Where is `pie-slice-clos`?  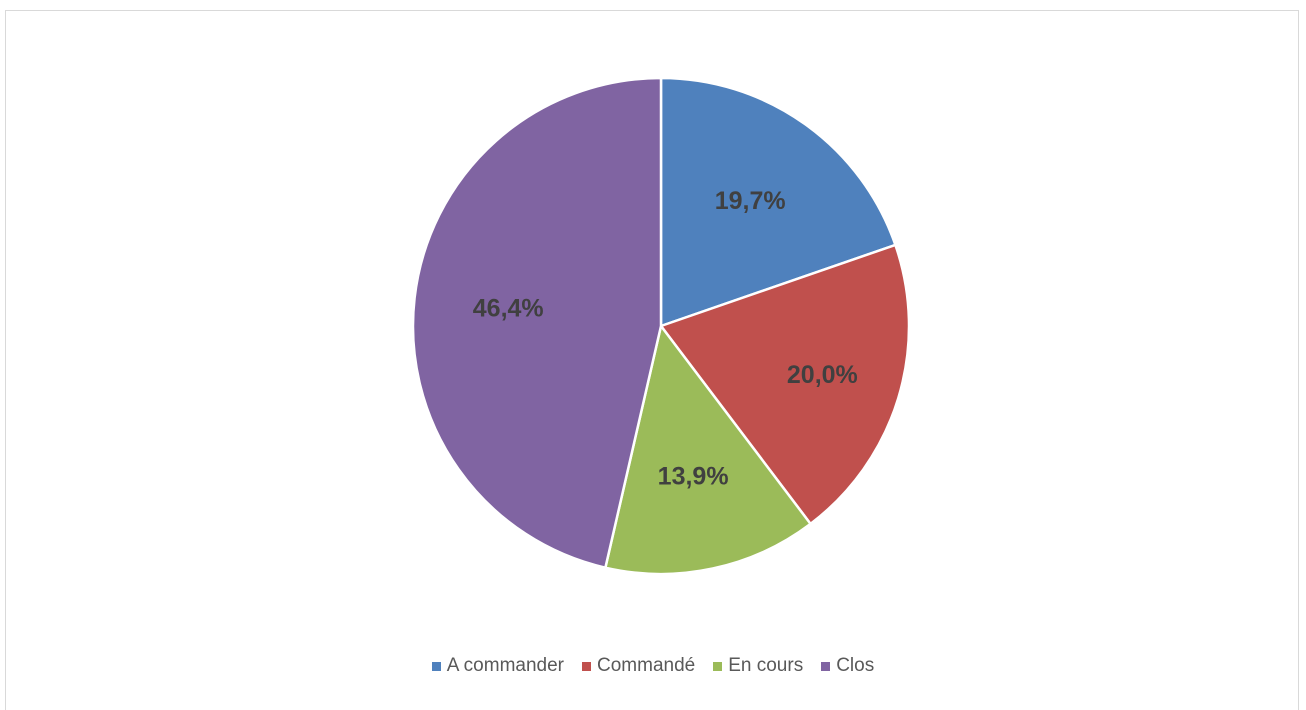
pie-slice-clos is located at coordinates (537, 322).